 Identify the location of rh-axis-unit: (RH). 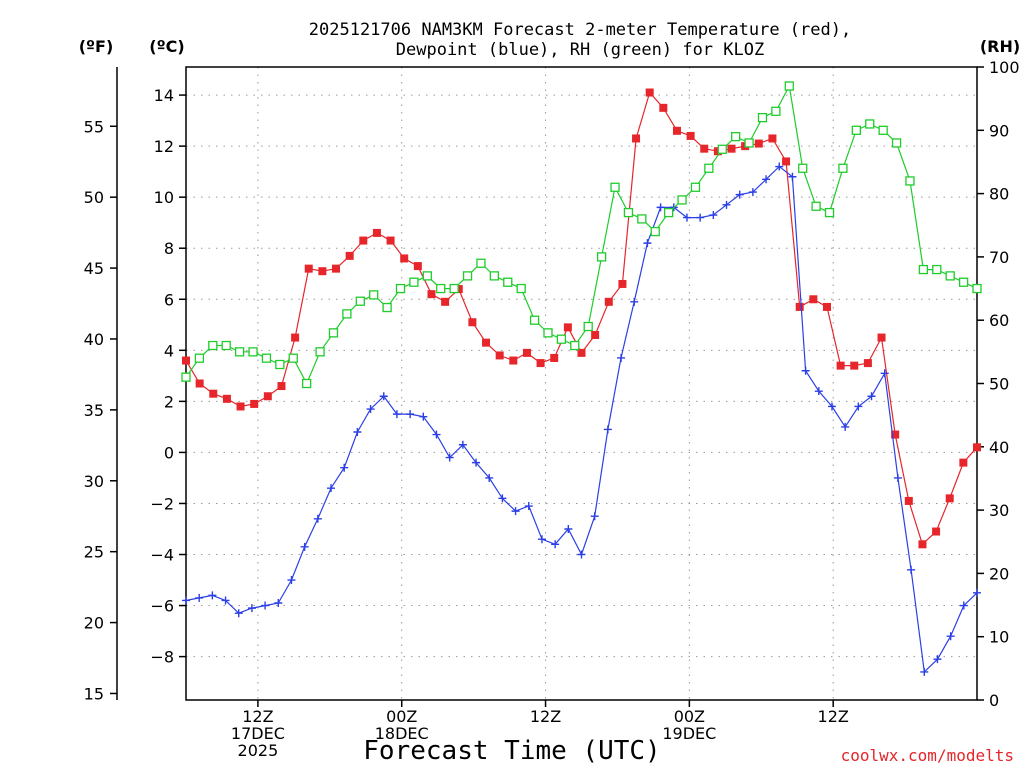
(1000, 46).